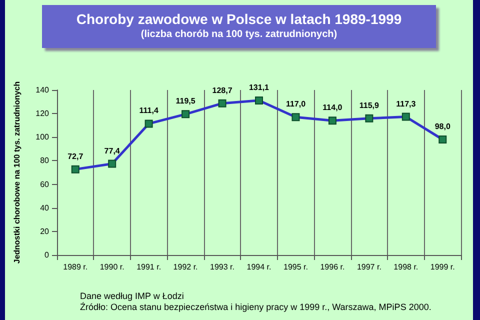  What do you see at coordinates (222, 267) in the screenshot?
I see `x-tick-label: 1993 r.` at bounding box center [222, 267].